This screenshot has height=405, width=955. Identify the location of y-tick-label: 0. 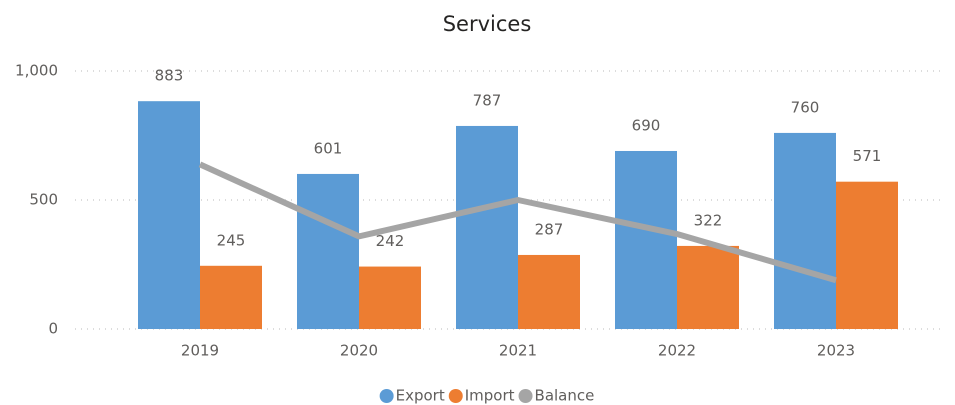
(53, 329).